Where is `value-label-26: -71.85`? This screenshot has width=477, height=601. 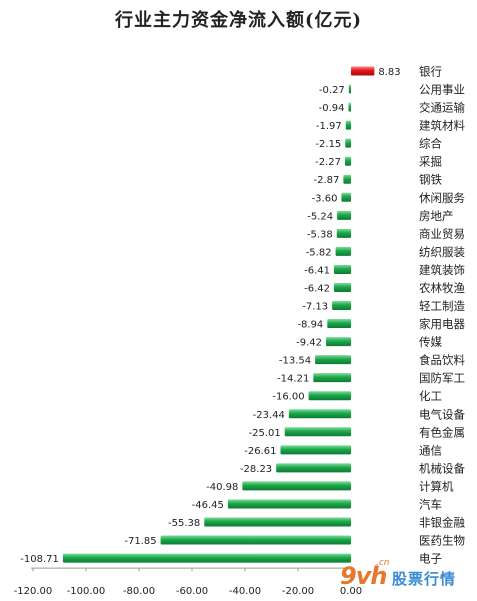
value-label-26: -71.85 is located at coordinates (140, 541).